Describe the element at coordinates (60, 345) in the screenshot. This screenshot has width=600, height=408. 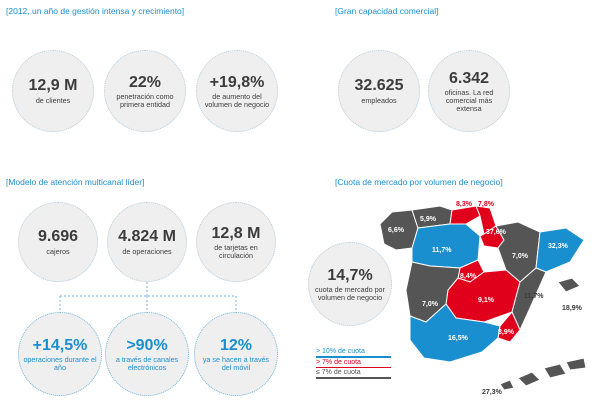
I see `stat-value: +14,5%` at that location.